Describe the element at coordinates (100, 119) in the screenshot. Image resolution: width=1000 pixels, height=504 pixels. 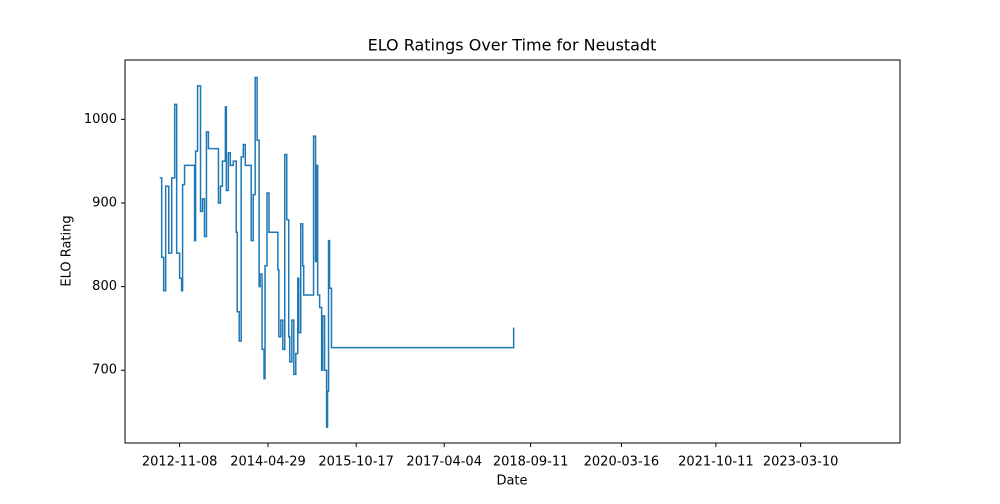
I see `y-tick-label: 1000` at that location.